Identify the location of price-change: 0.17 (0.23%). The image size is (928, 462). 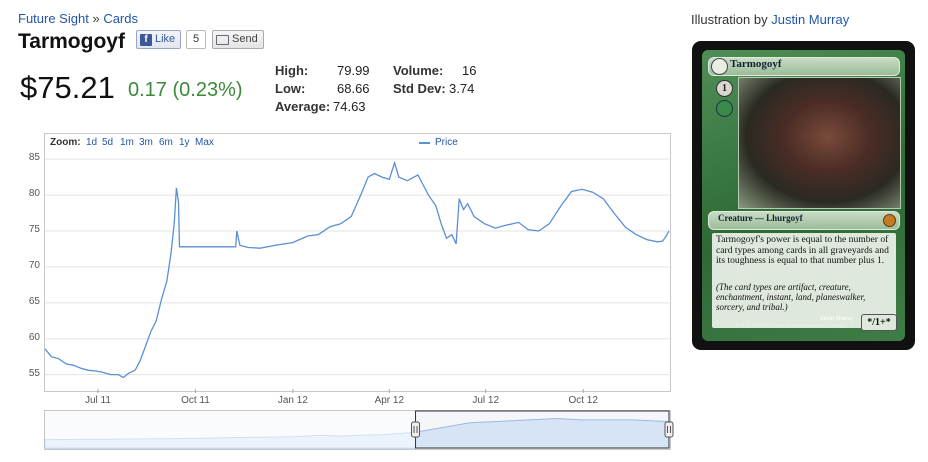
(185, 90).